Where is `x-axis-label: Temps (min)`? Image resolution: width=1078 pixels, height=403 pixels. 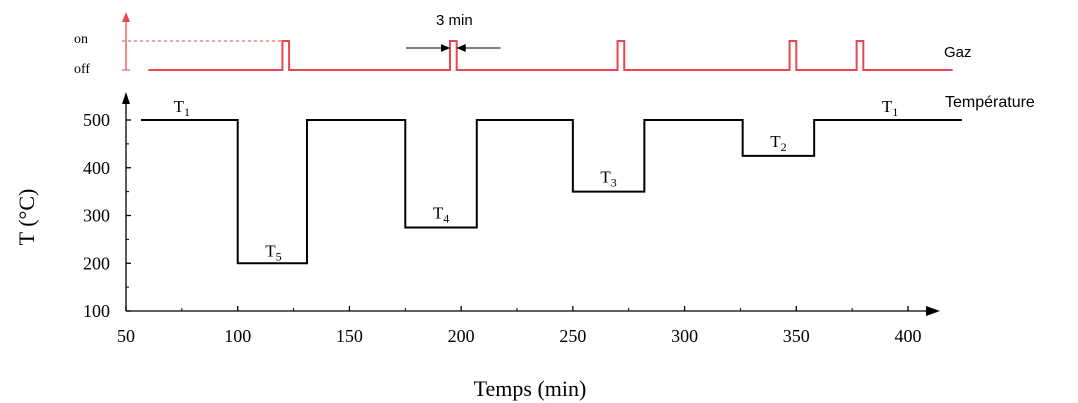
x-axis-label: Temps (min) is located at coordinates (530, 388).